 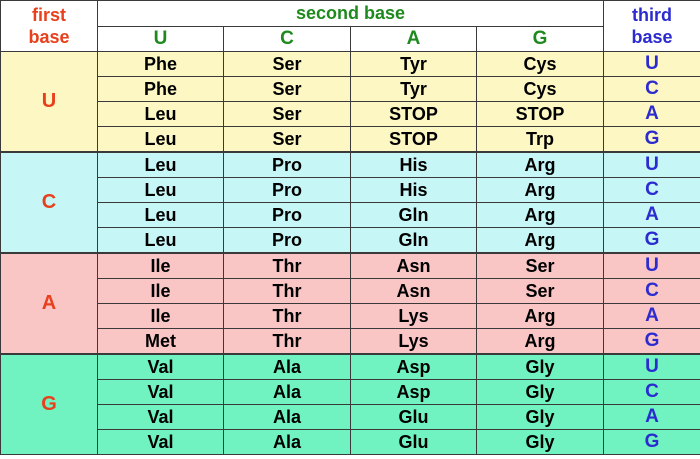 I want to click on codon-row: Val Ala Glu Gly A, so click(x=350, y=417).